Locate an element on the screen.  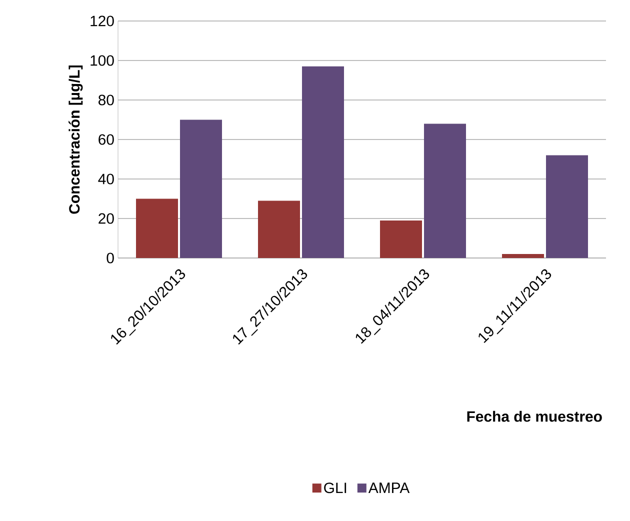
y-tick-label: 120 is located at coordinates (102, 21).